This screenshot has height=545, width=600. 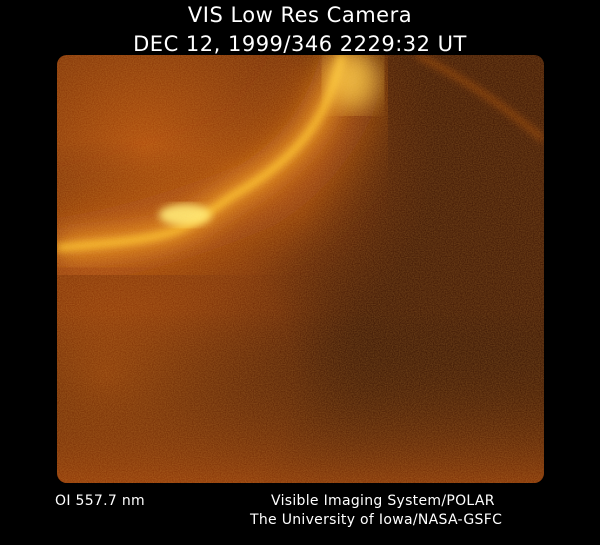 What do you see at coordinates (376, 520) in the screenshot?
I see `institution-credit: The University of Iowa/NASA-GSFC` at bounding box center [376, 520].